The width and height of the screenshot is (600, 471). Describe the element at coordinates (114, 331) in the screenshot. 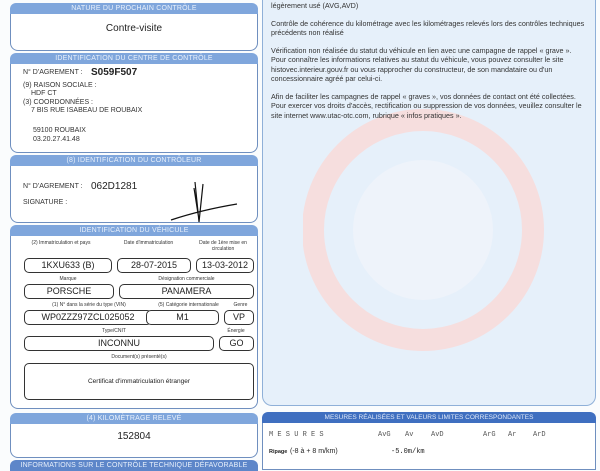

I see `type-label: Type/CNIT` at that location.